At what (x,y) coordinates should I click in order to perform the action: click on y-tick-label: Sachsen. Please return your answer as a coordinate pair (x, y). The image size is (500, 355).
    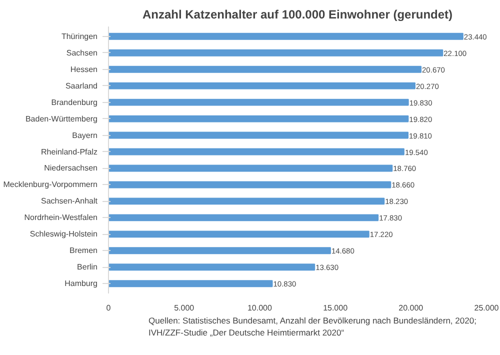
    Looking at the image, I should click on (82, 53).